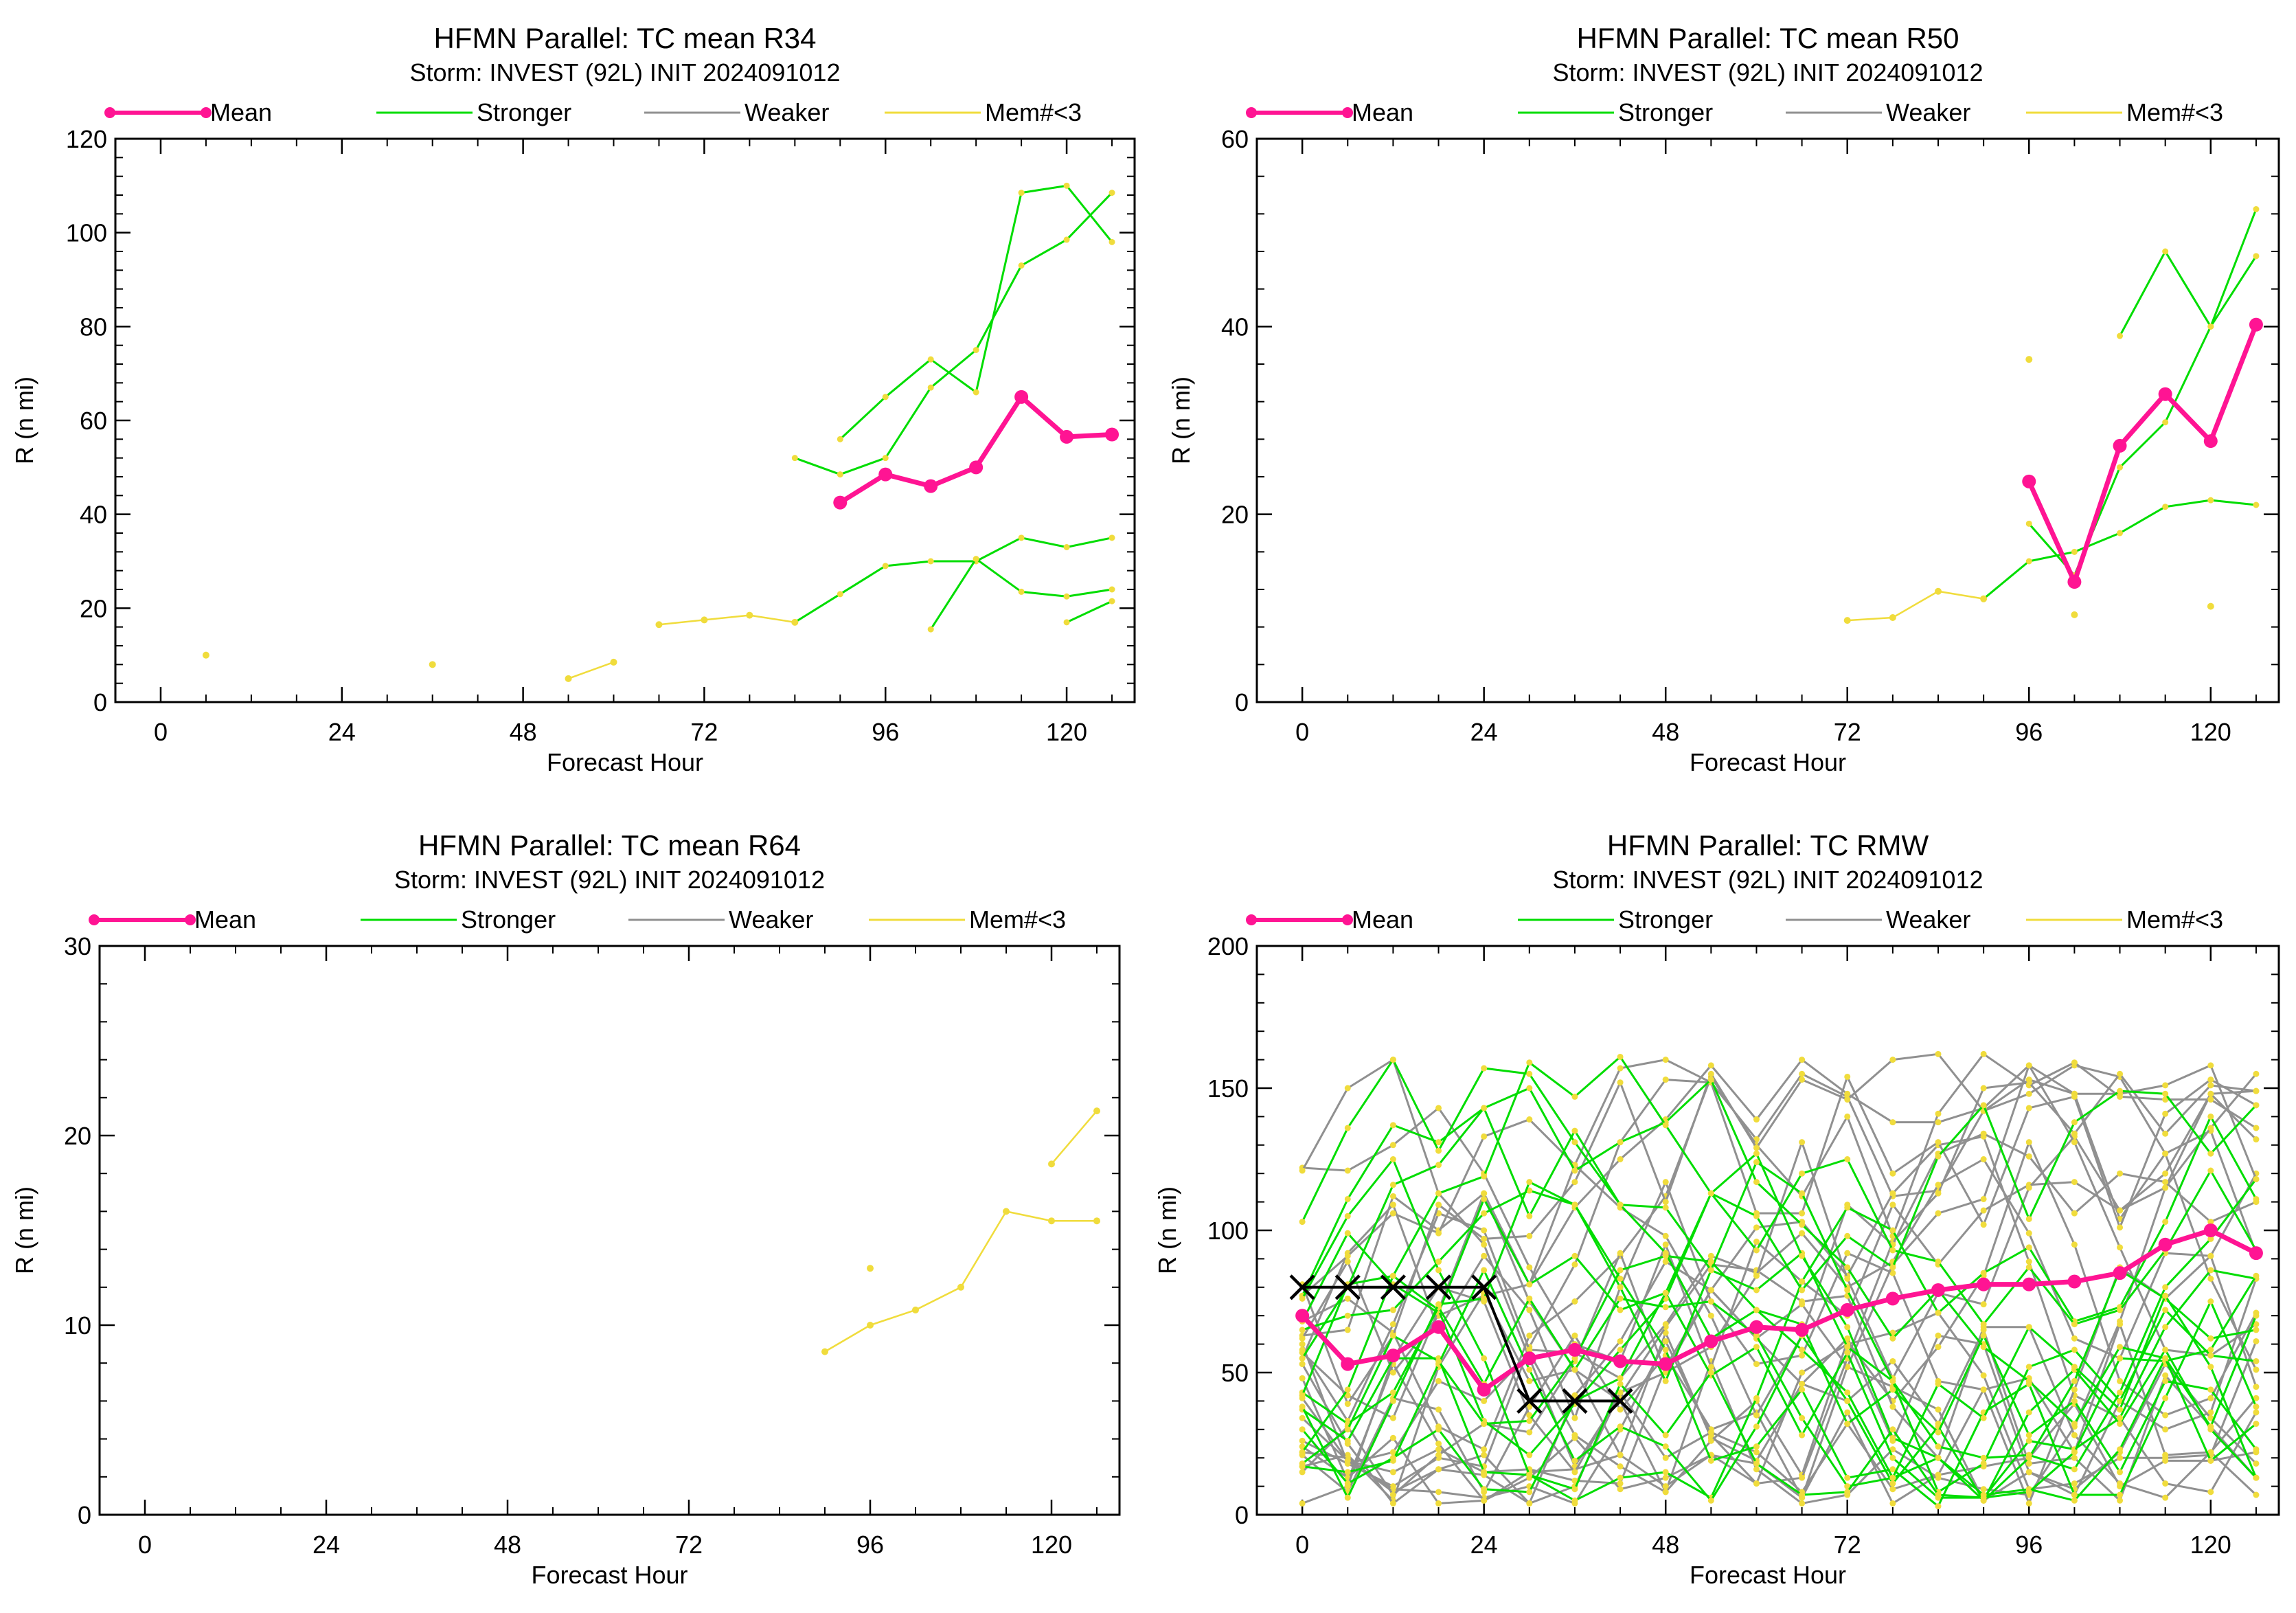 The height and width of the screenshot is (1613, 2296). I want to click on y-tick-label: 80, so click(93, 327).